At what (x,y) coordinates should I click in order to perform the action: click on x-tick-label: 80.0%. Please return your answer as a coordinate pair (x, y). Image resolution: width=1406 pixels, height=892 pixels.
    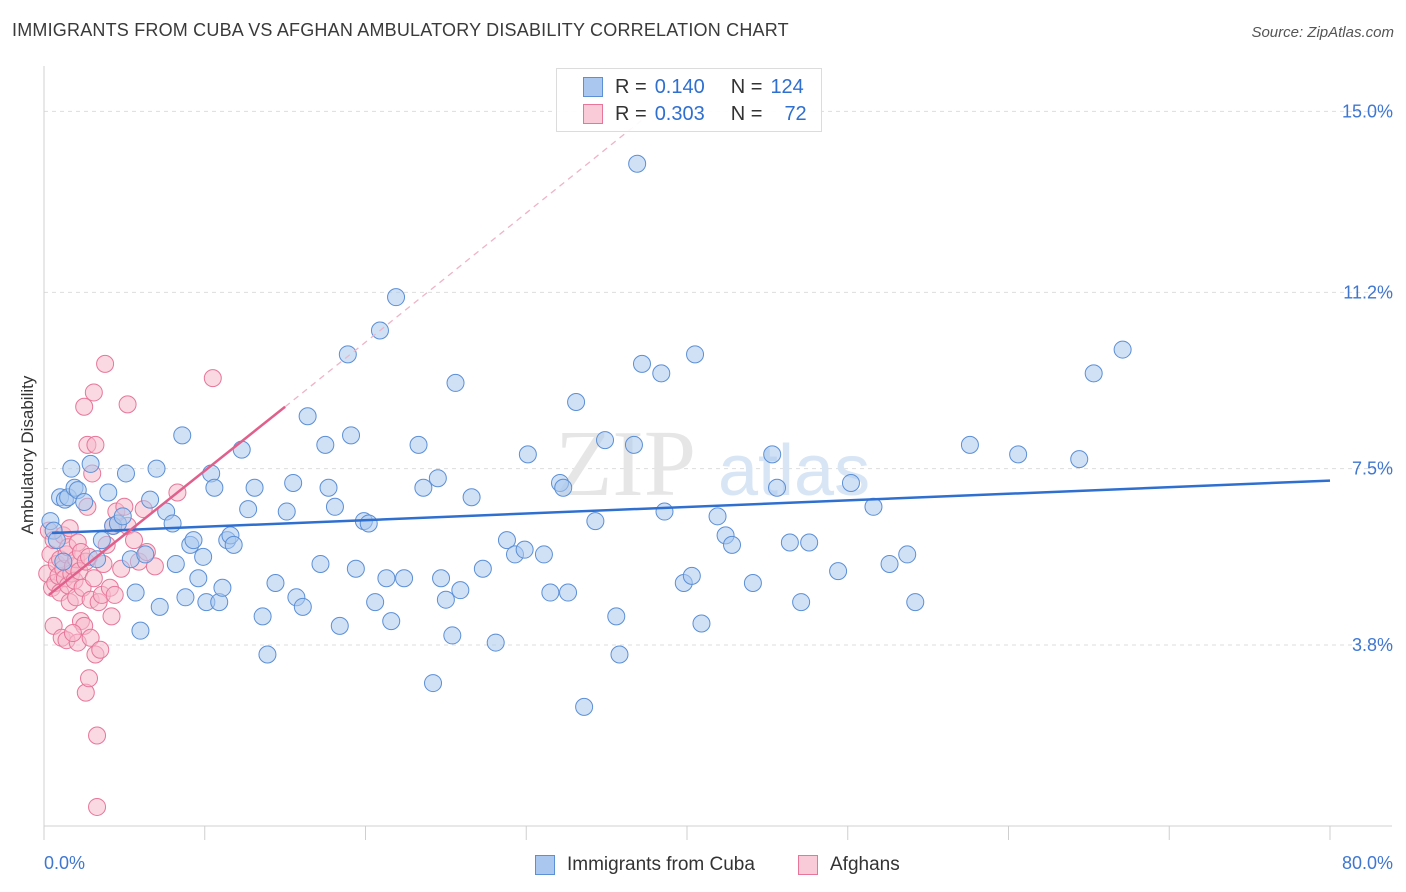
    Looking at the image, I should click on (1367, 863).